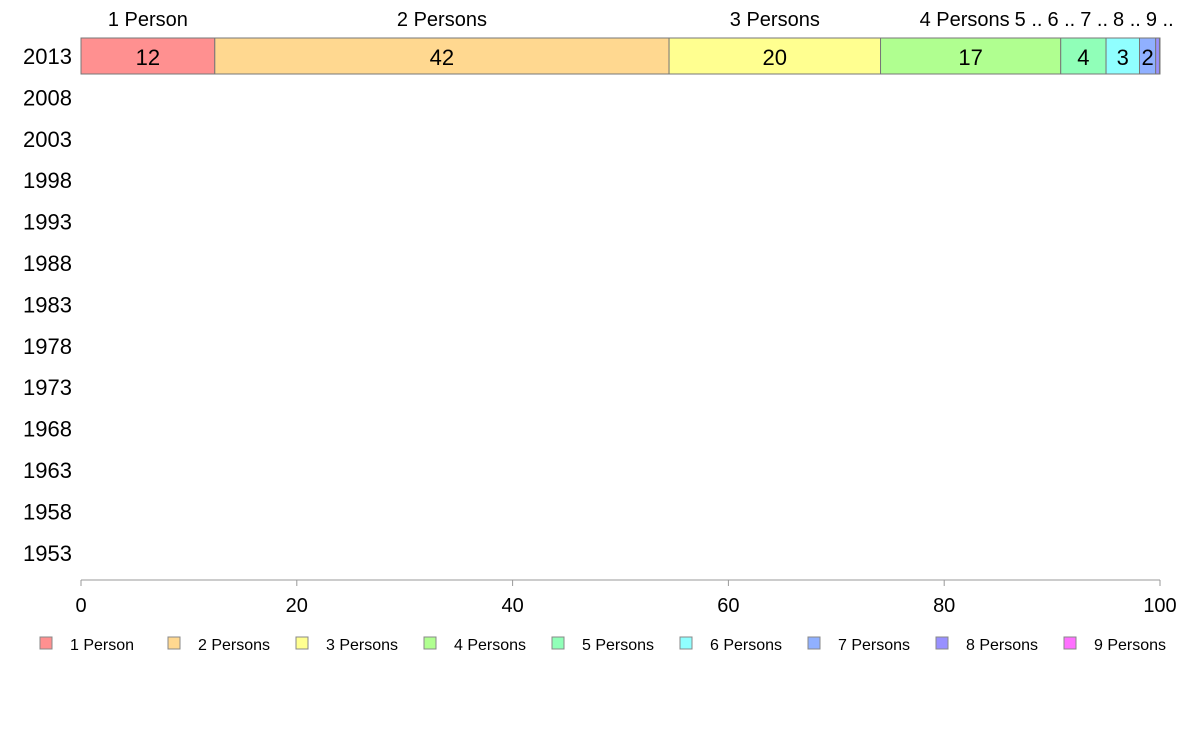 This screenshot has width=1188, height=741. Describe the element at coordinates (490, 645) in the screenshot. I see `legend-label: 4 Persons` at that location.